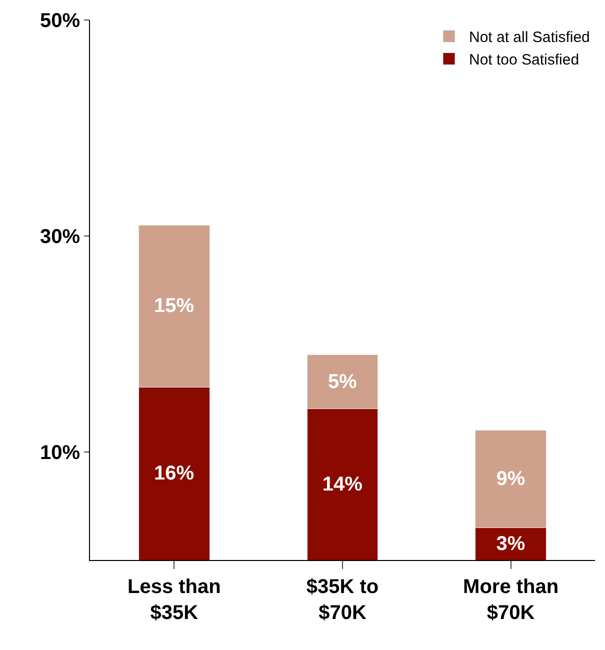 The width and height of the screenshot is (605, 650). What do you see at coordinates (60, 21) in the screenshot?
I see `y-tick-label: 50%` at bounding box center [60, 21].